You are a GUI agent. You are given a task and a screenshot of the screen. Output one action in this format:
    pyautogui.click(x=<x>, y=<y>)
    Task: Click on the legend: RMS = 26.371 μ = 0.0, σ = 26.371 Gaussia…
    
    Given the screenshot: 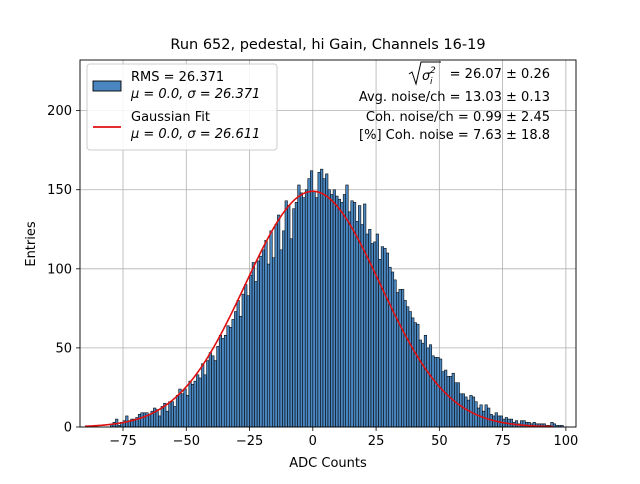 What is the action you would take?
    pyautogui.click(x=182, y=107)
    